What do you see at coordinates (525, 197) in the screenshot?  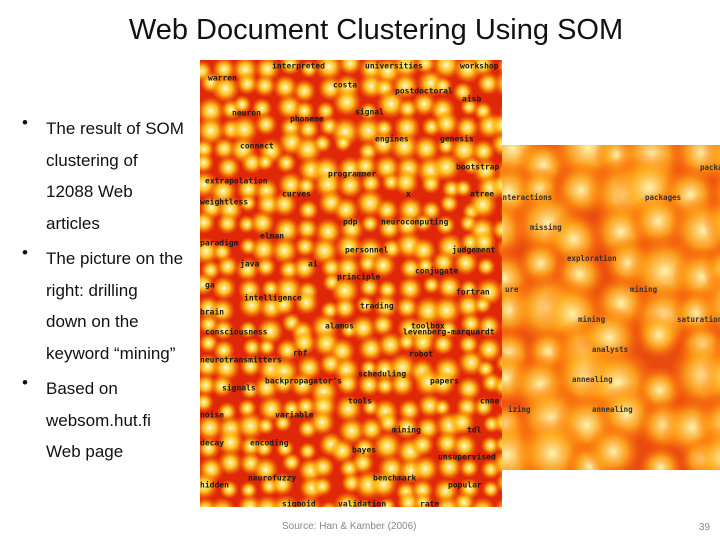 I see `map-word: interactions` at bounding box center [525, 197].